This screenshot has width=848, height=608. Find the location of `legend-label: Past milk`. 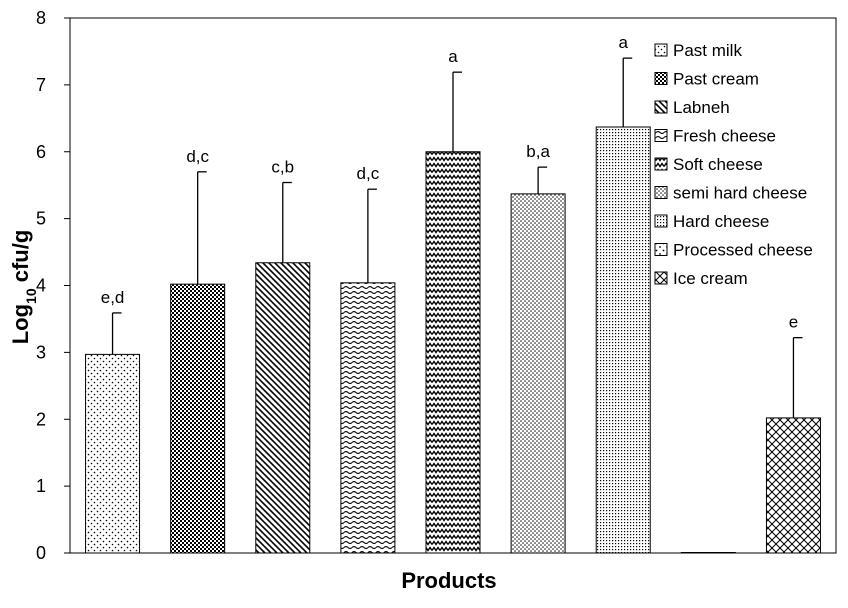

legend-label: Past milk is located at coordinates (707, 50).